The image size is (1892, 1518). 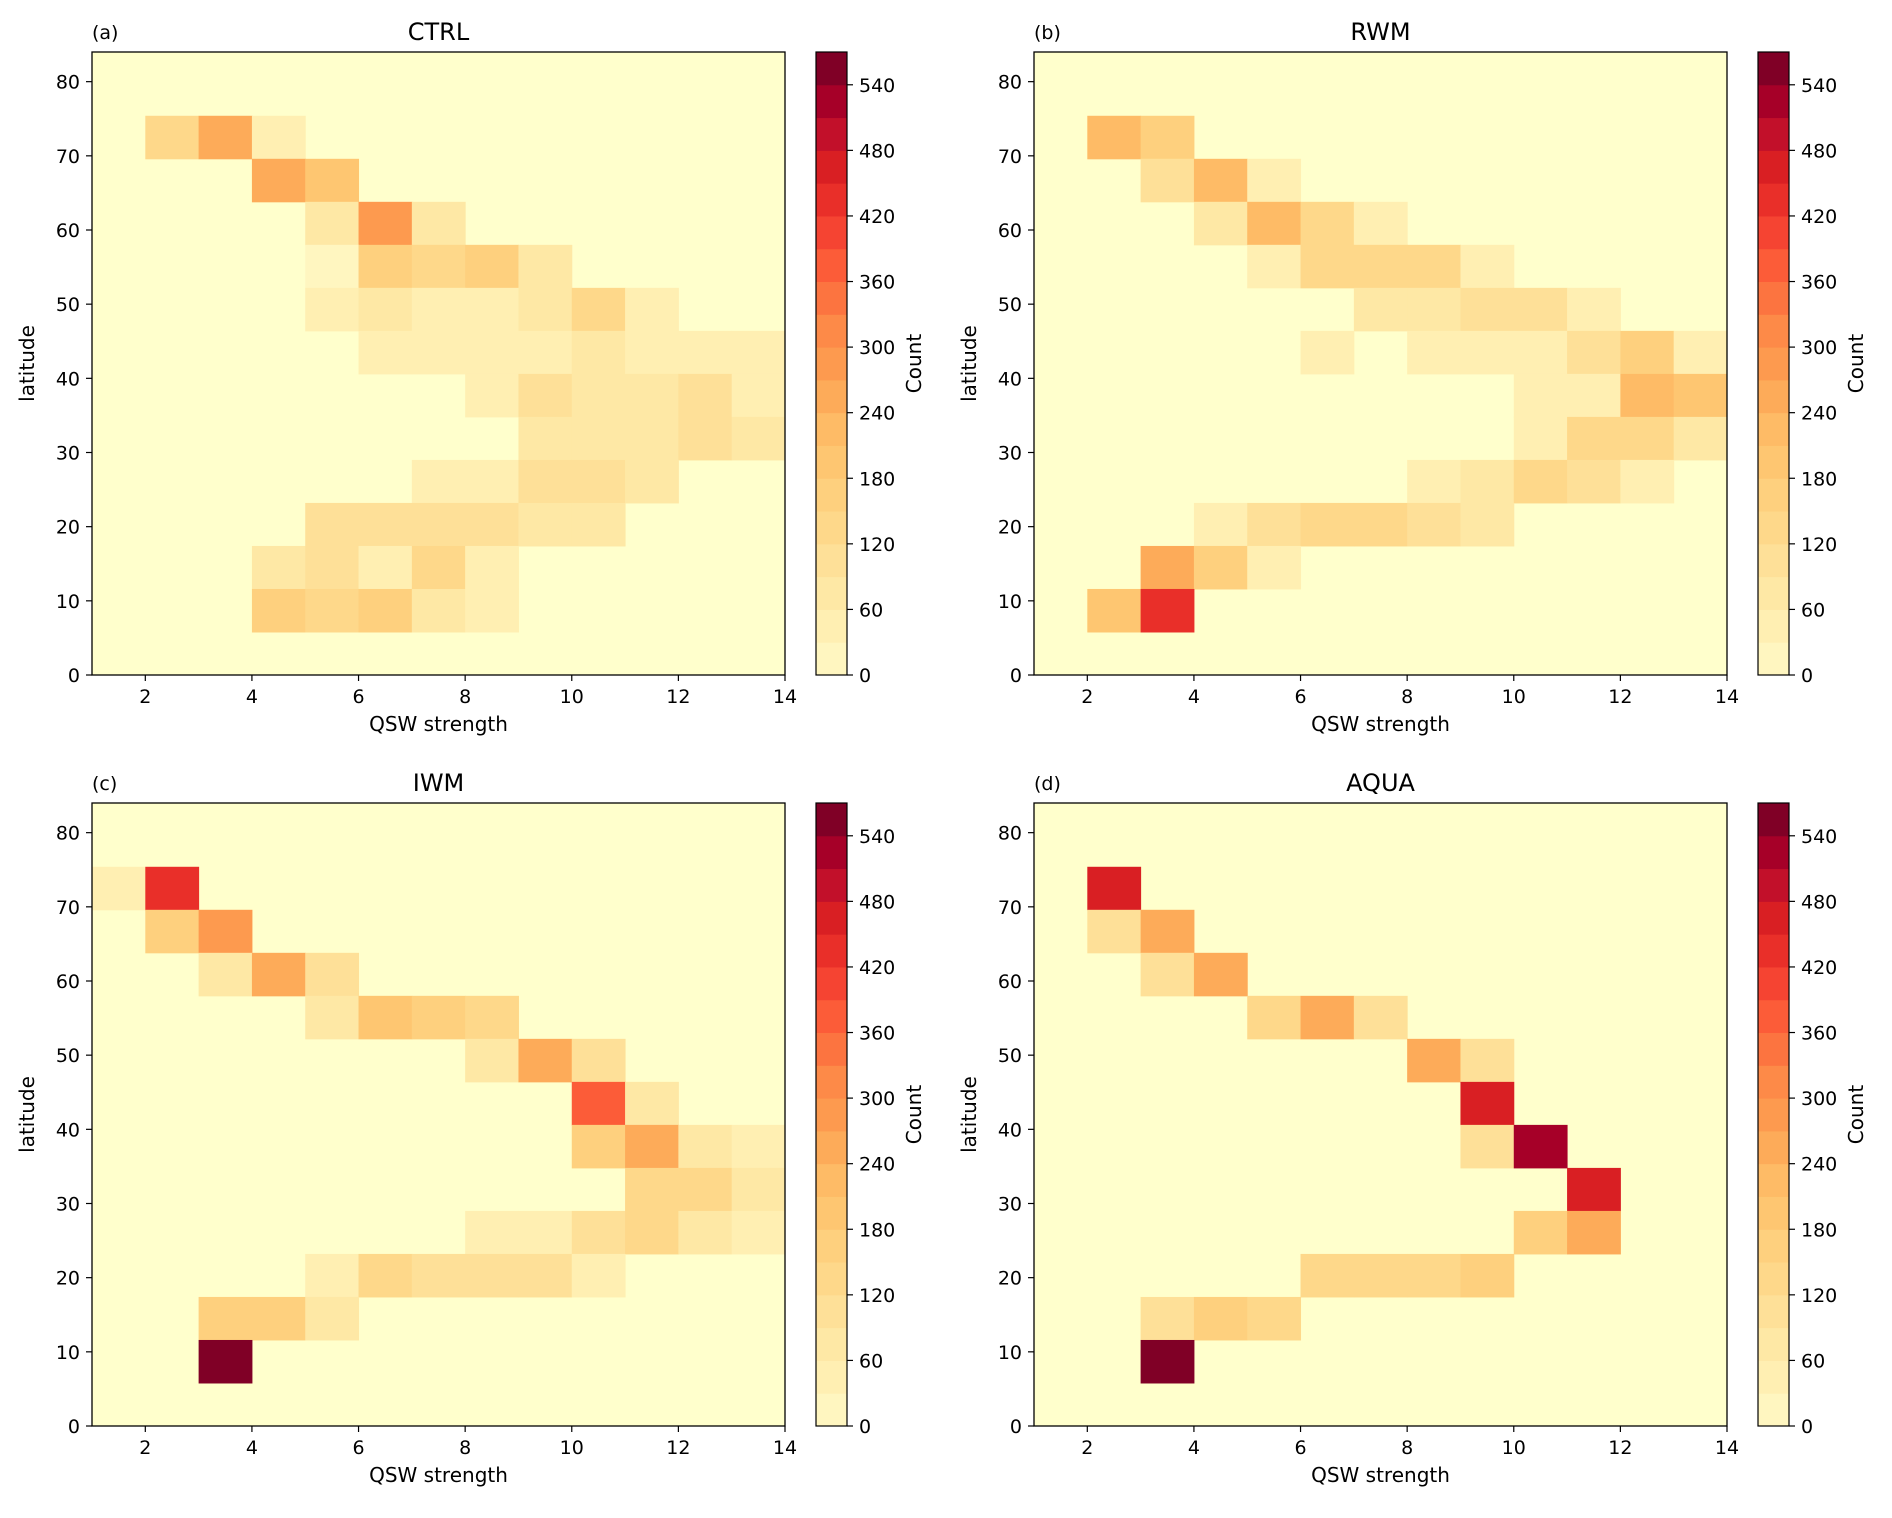 What do you see at coordinates (1010, 1056) in the screenshot?
I see `y-tick-label: 50` at bounding box center [1010, 1056].